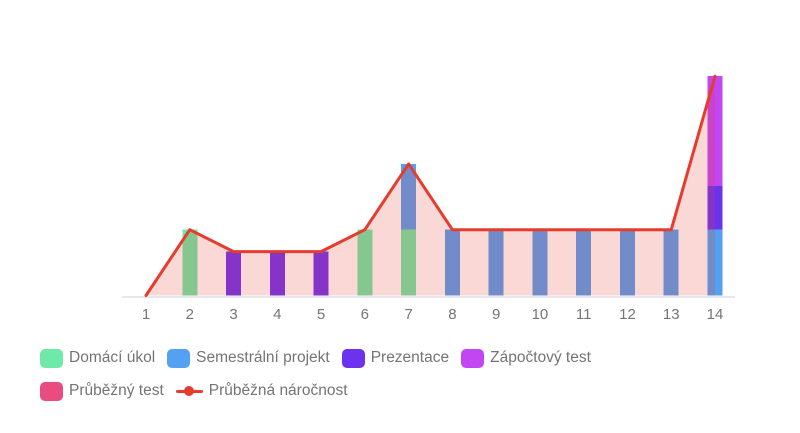  What do you see at coordinates (277, 314) in the screenshot?
I see `x-axis-label-4: 4` at bounding box center [277, 314].